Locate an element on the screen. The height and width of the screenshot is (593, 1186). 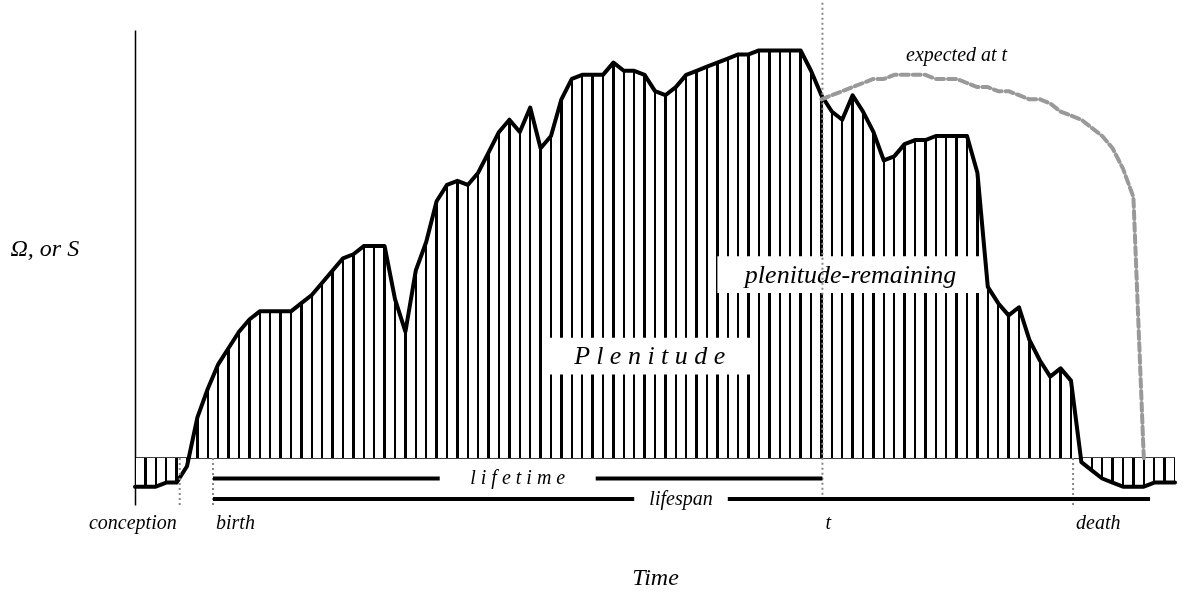
annotation: plenitude-remaining is located at coordinates (849, 274).